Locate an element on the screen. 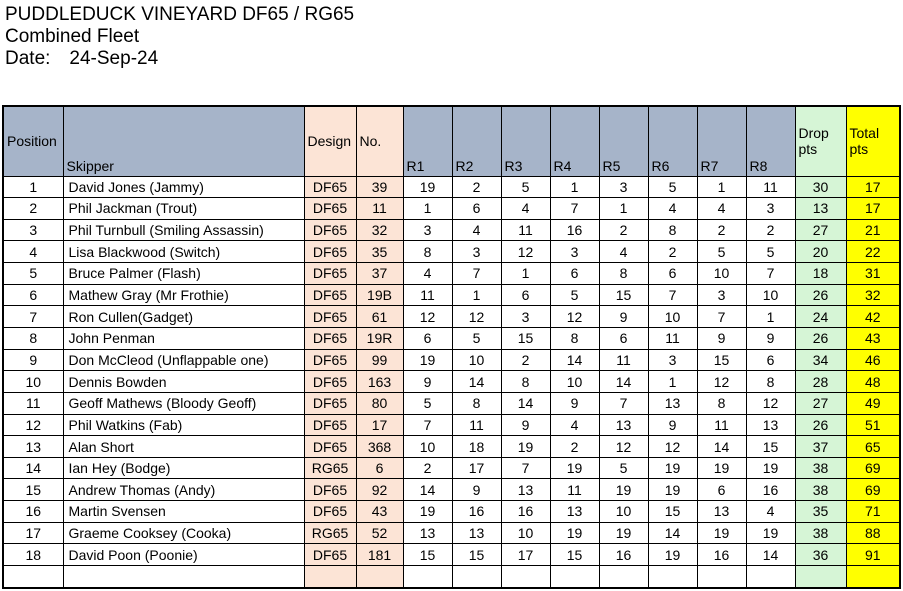 The height and width of the screenshot is (591, 903). cell-r6: 8 is located at coordinates (672, 230).